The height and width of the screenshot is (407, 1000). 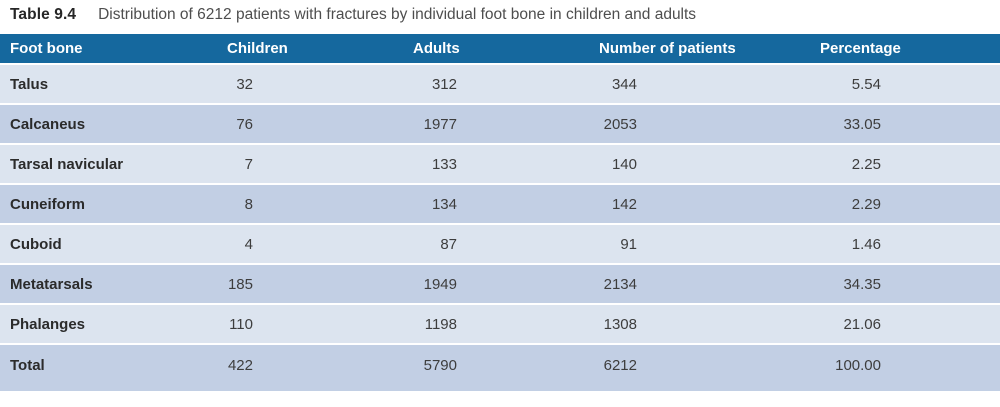 I want to click on cell-percentage: 33.05, so click(x=902, y=125).